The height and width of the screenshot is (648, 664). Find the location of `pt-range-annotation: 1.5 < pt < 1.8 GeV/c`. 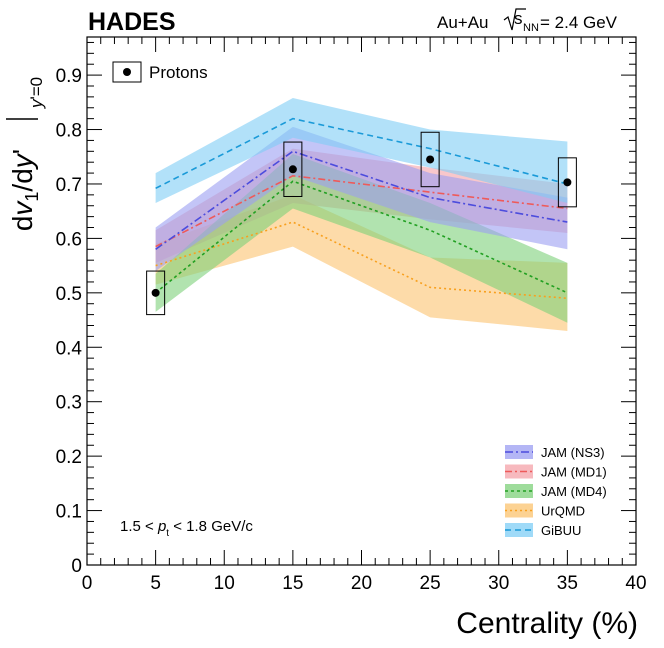

pt-range-annotation: 1.5 < pt < 1.8 GeV/c is located at coordinates (186, 528).